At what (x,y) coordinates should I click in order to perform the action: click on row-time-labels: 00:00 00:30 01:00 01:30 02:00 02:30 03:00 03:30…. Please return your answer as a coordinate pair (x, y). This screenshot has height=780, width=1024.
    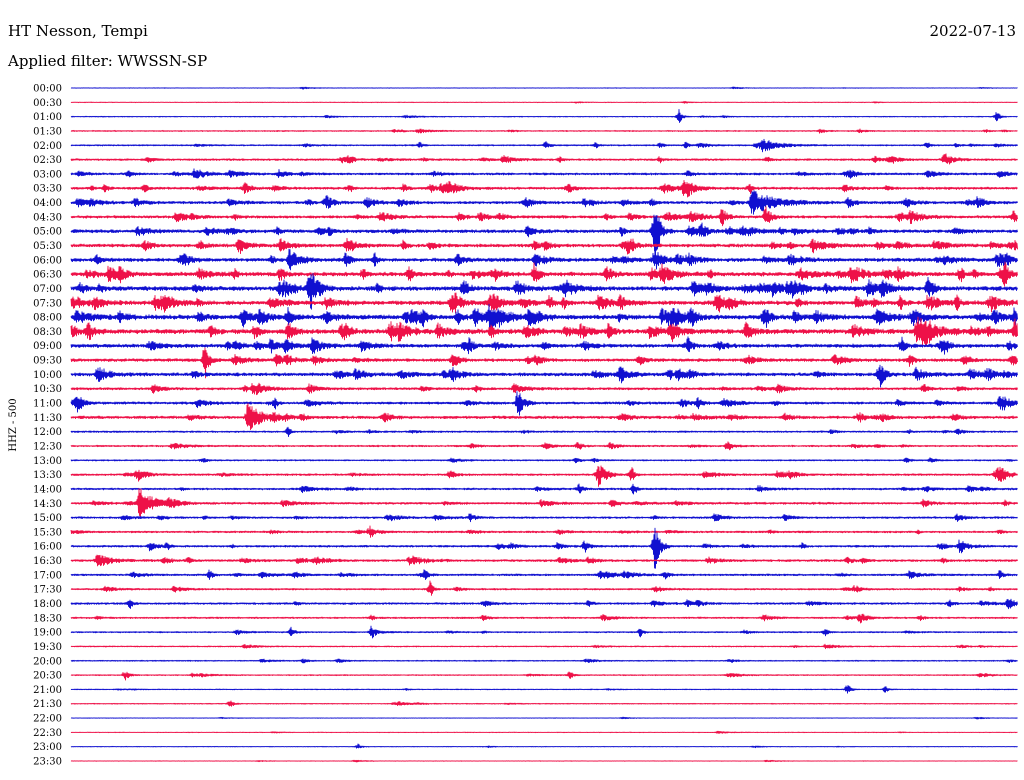
    Looking at the image, I should click on (47, 426).